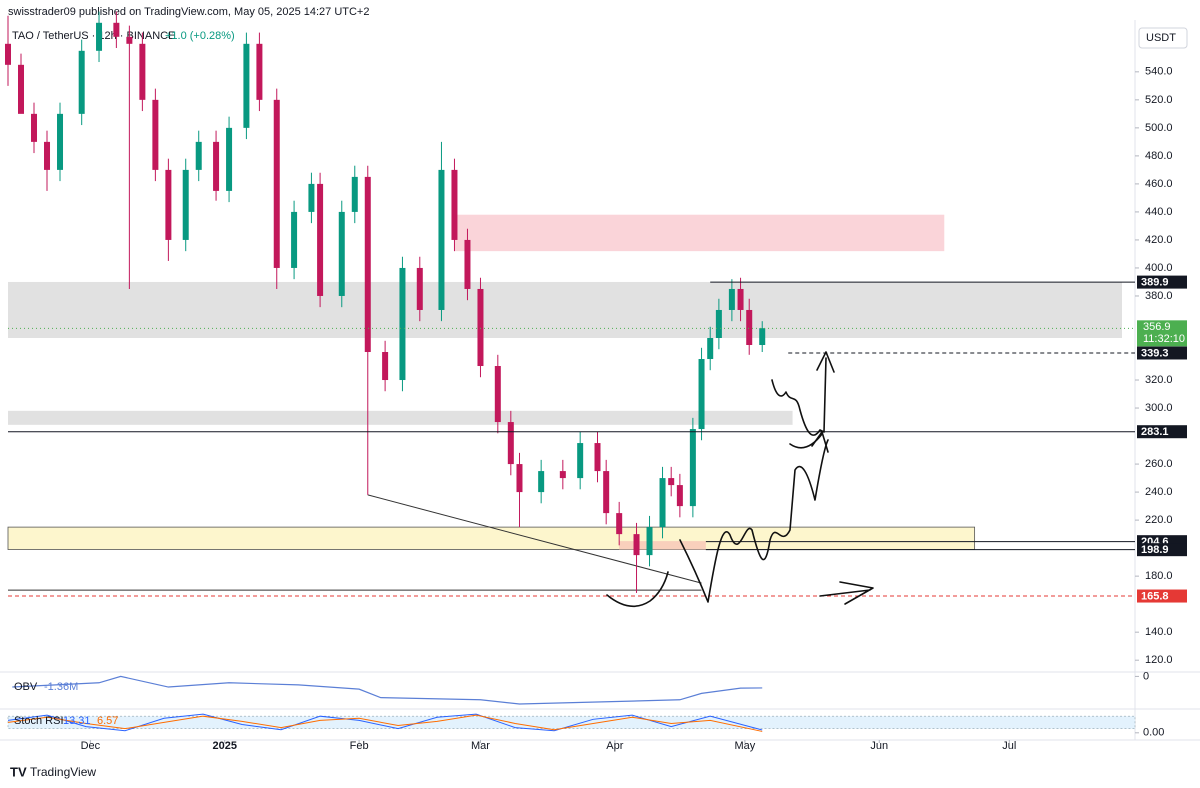 This screenshot has width=1200, height=788. What do you see at coordinates (1164, 339) in the screenshot?
I see `countdown: 11:32:10` at bounding box center [1164, 339].